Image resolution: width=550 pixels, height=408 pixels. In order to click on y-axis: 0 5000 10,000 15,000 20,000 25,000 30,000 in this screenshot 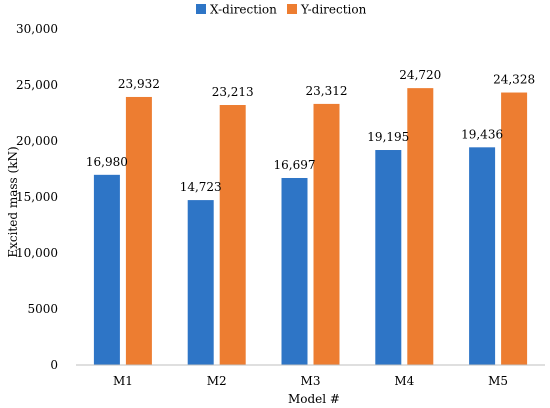, I will do `click(37, 197)`.